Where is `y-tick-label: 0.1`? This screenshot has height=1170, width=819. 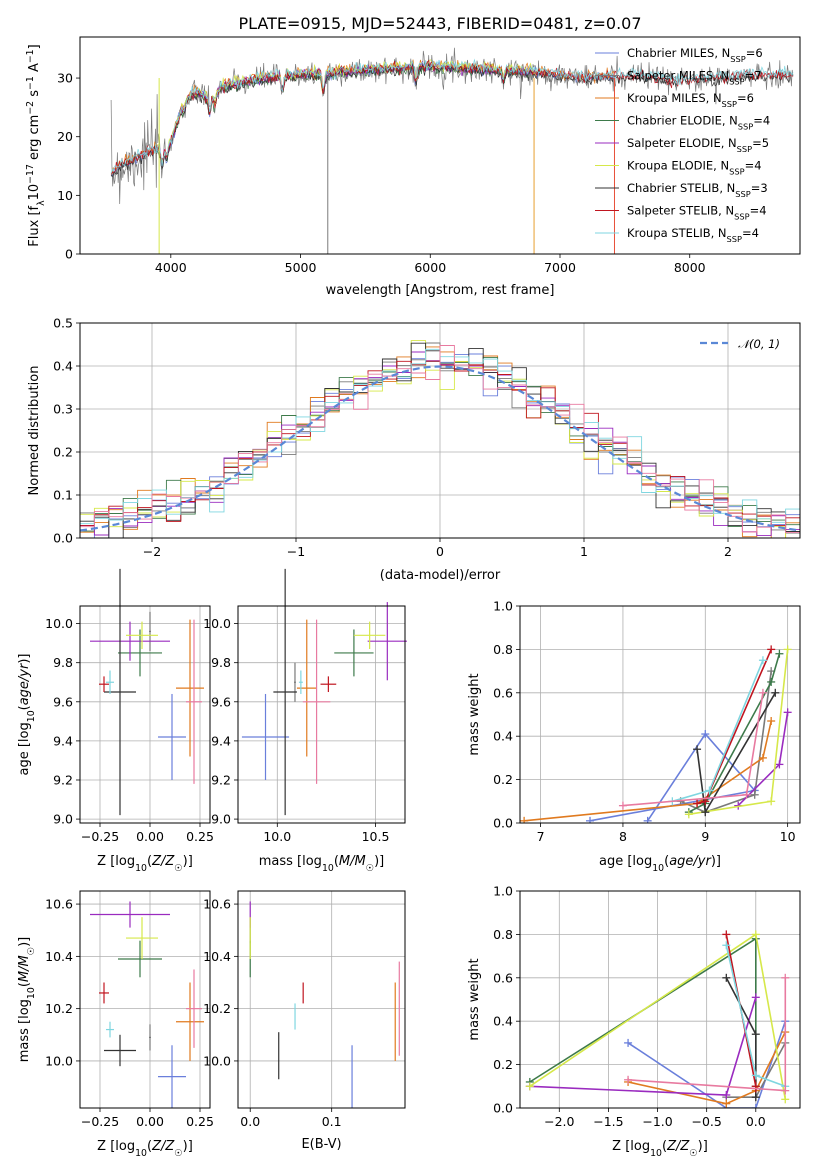 y-tick-label: 0.1 is located at coordinates (63, 495).